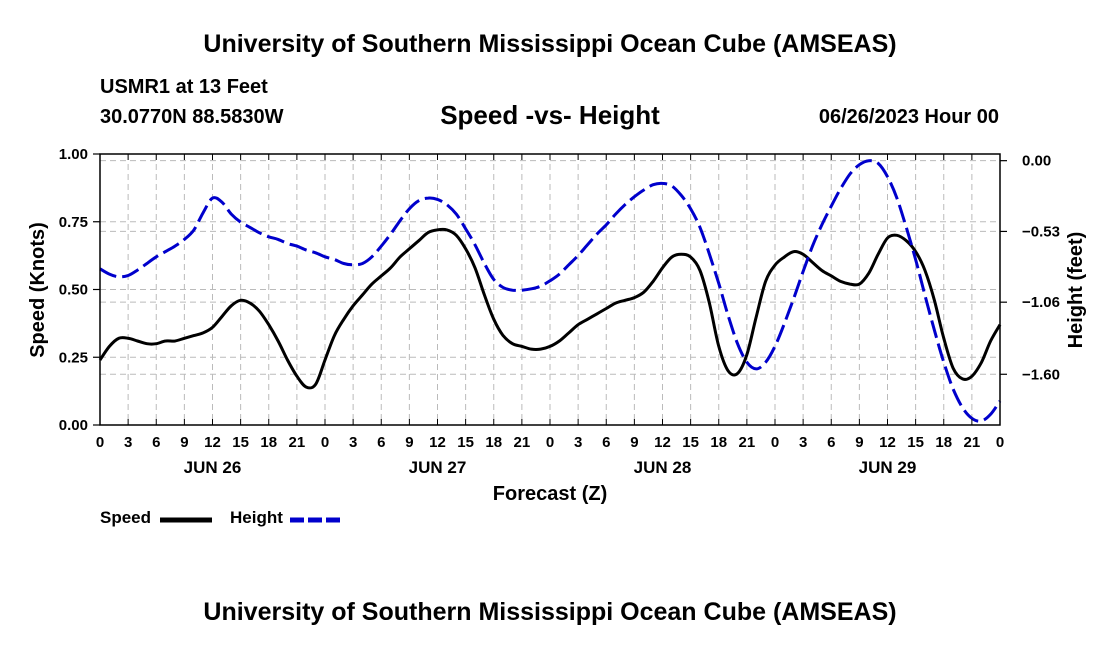 The height and width of the screenshot is (650, 1100). Describe the element at coordinates (663, 467) in the screenshot. I see `day-label: JUN 28` at that location.